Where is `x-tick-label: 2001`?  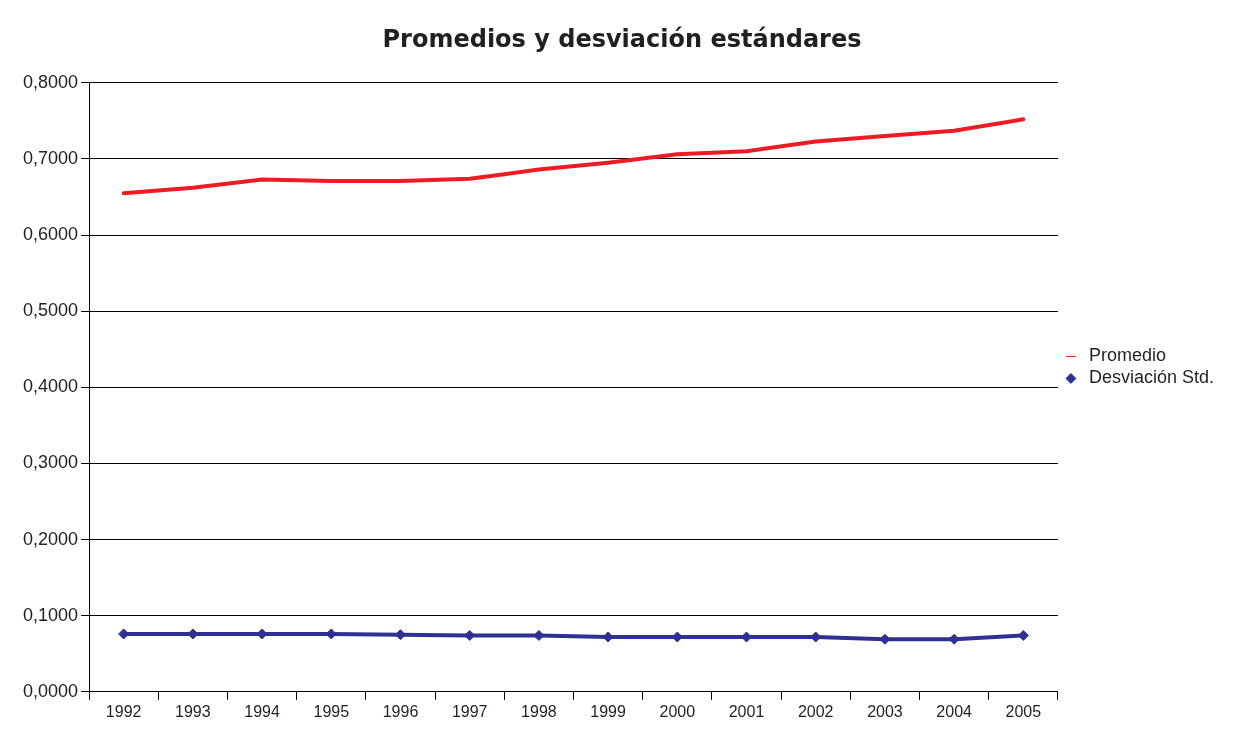
x-tick-label: 2001 is located at coordinates (746, 711).